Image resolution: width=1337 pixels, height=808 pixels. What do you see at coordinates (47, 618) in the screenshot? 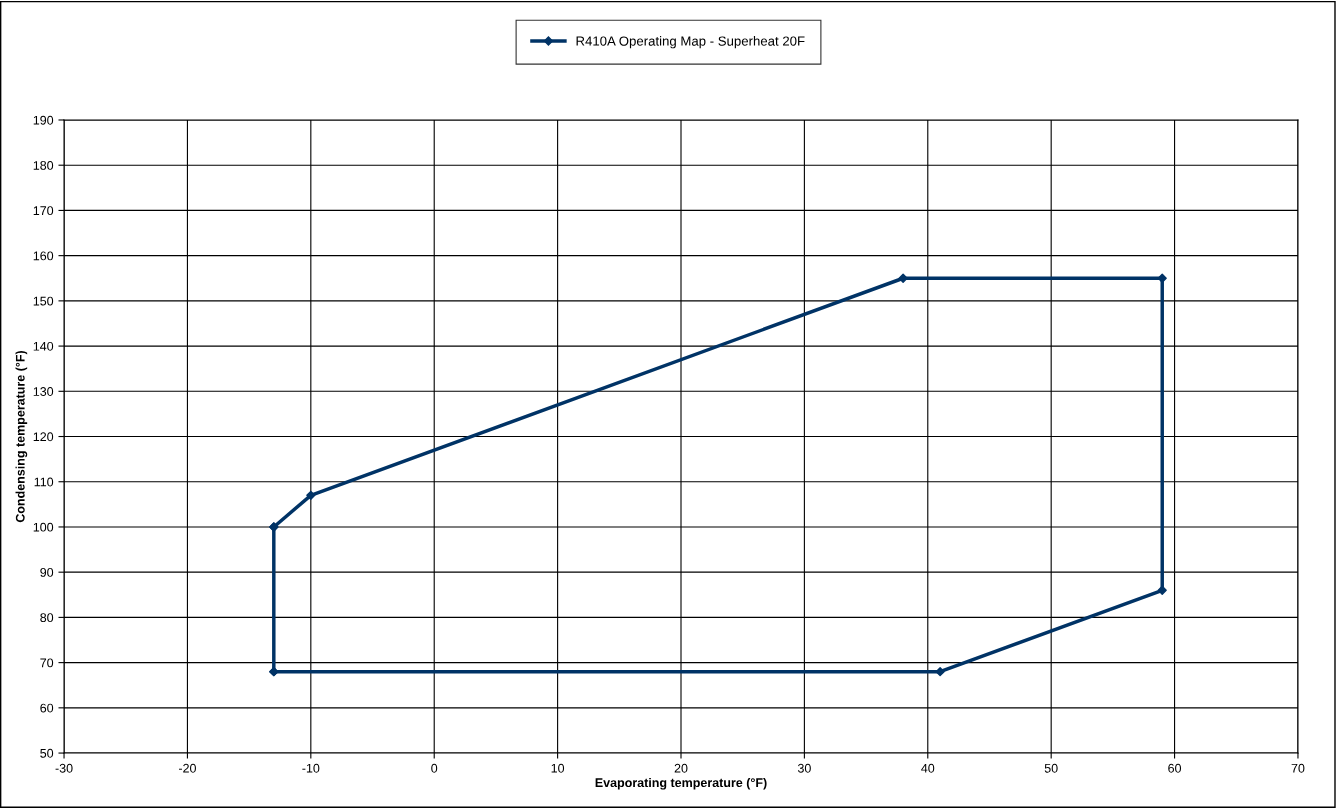
I see `y-tick-label: 80` at bounding box center [47, 618].